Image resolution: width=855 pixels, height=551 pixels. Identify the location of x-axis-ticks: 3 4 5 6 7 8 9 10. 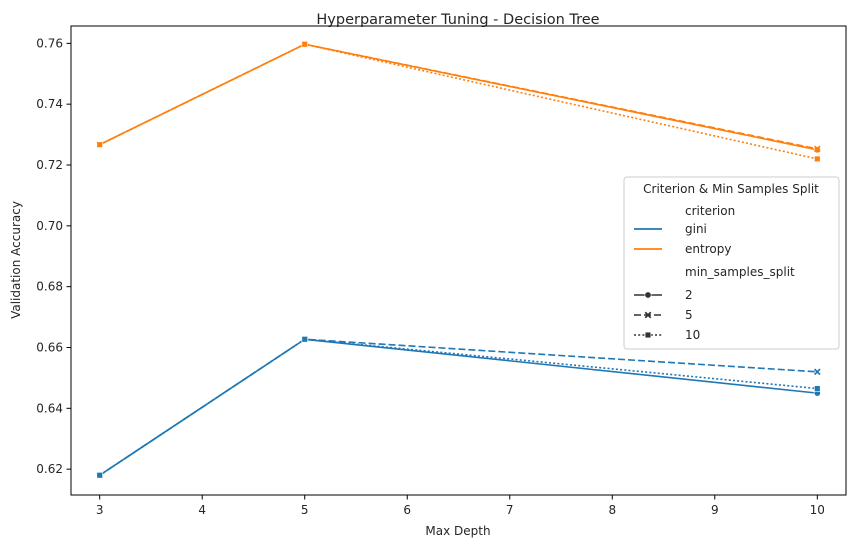
(460, 506).